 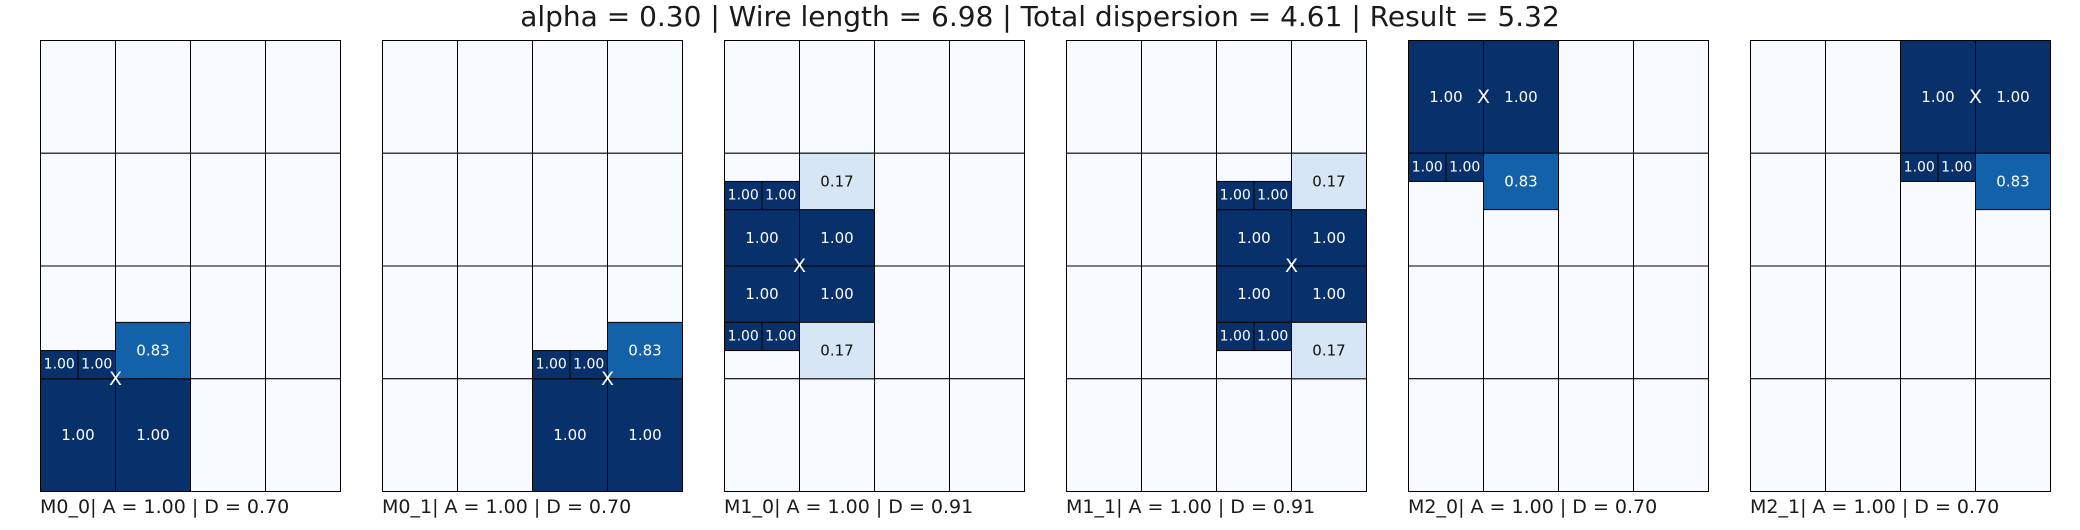 What do you see at coordinates (849, 507) in the screenshot?
I see `panel-label: M1_0| A = 1.00 | D = 0.91` at bounding box center [849, 507].